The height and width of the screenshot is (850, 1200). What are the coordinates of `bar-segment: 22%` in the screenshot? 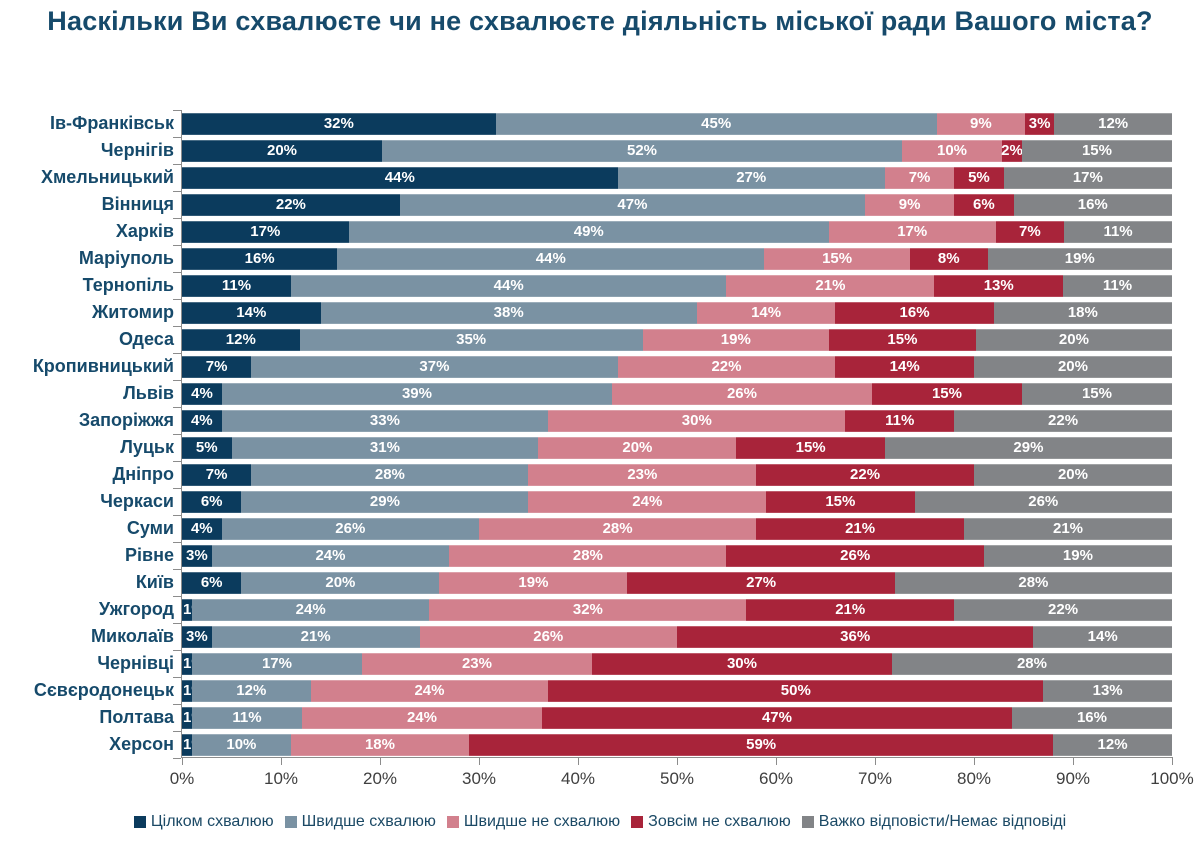 It's located at (1063, 420).